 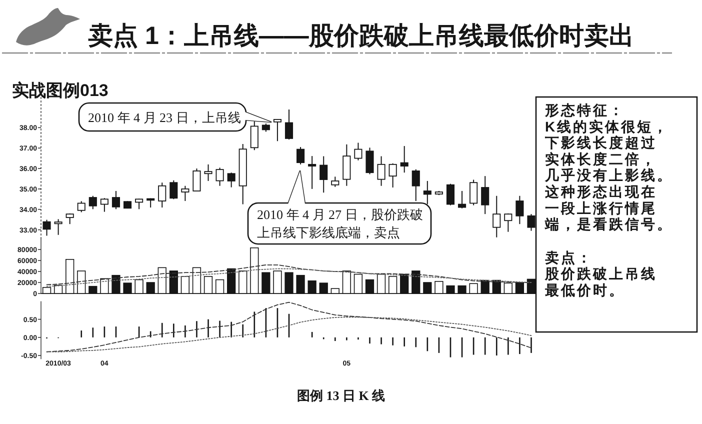 I want to click on card-text: 实体长度二倍，, so click(x=601, y=158).